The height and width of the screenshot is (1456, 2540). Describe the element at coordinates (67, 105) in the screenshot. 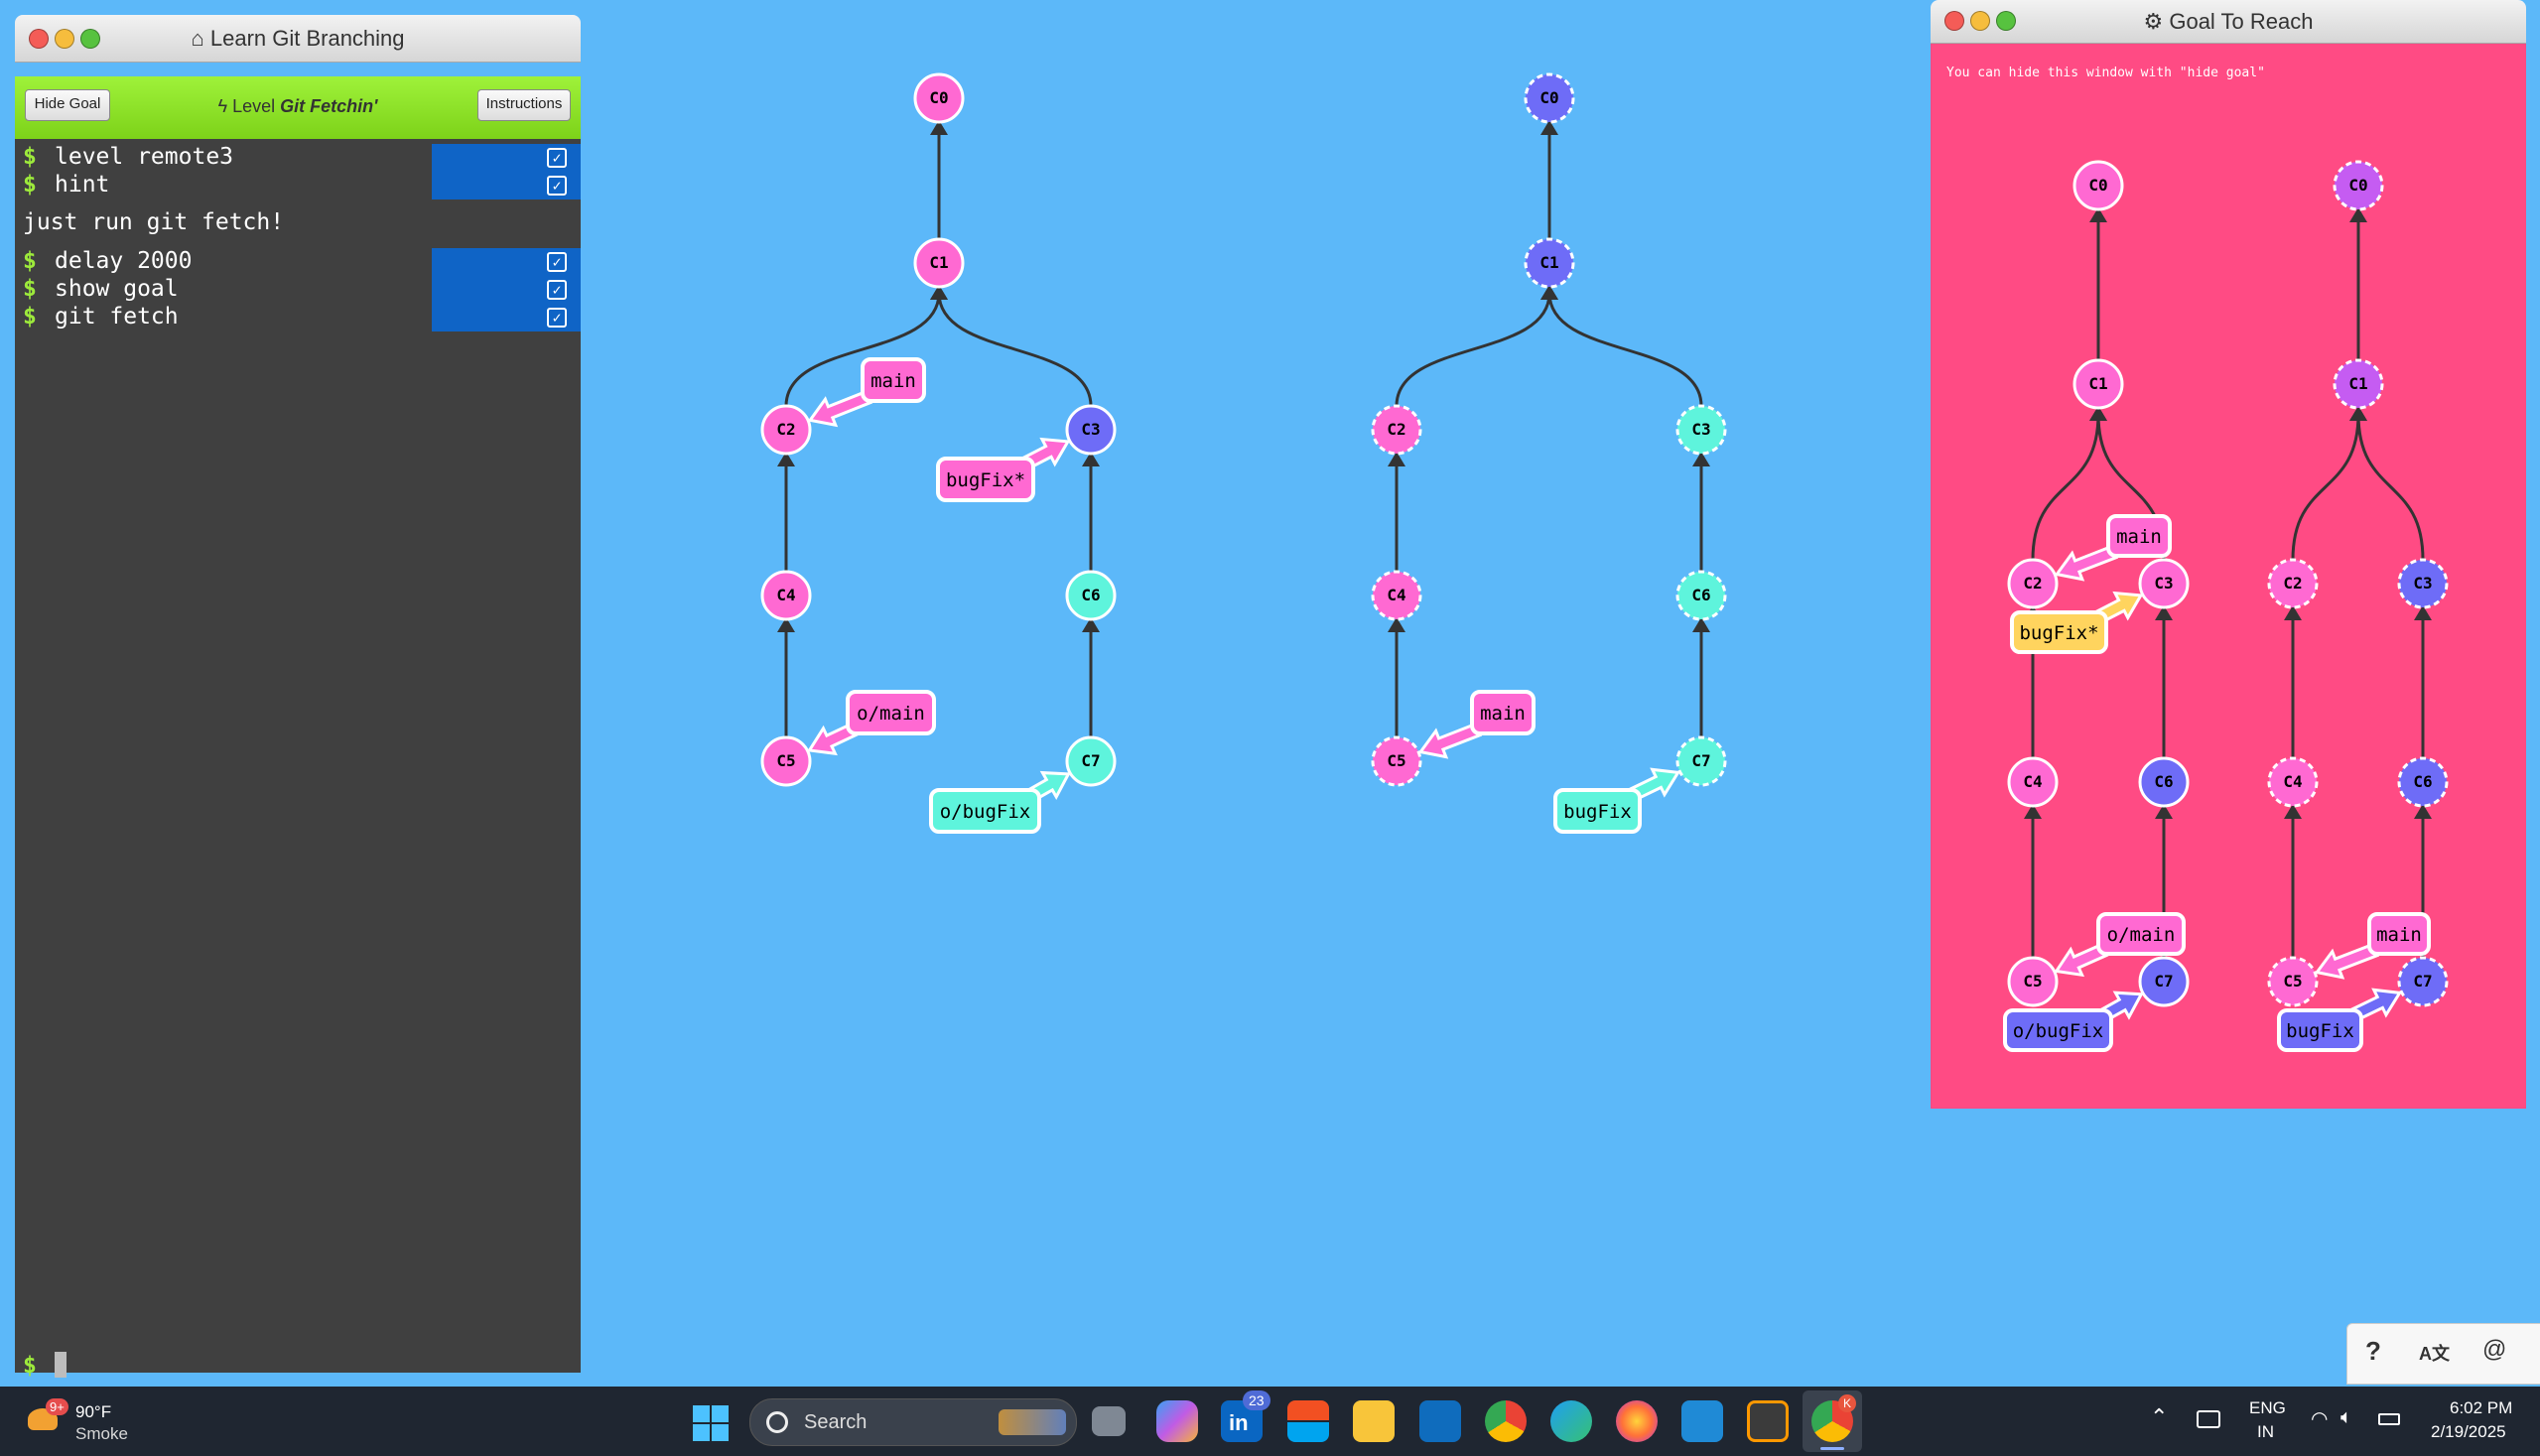

I see `hide-goal-button: Hide Goal` at that location.